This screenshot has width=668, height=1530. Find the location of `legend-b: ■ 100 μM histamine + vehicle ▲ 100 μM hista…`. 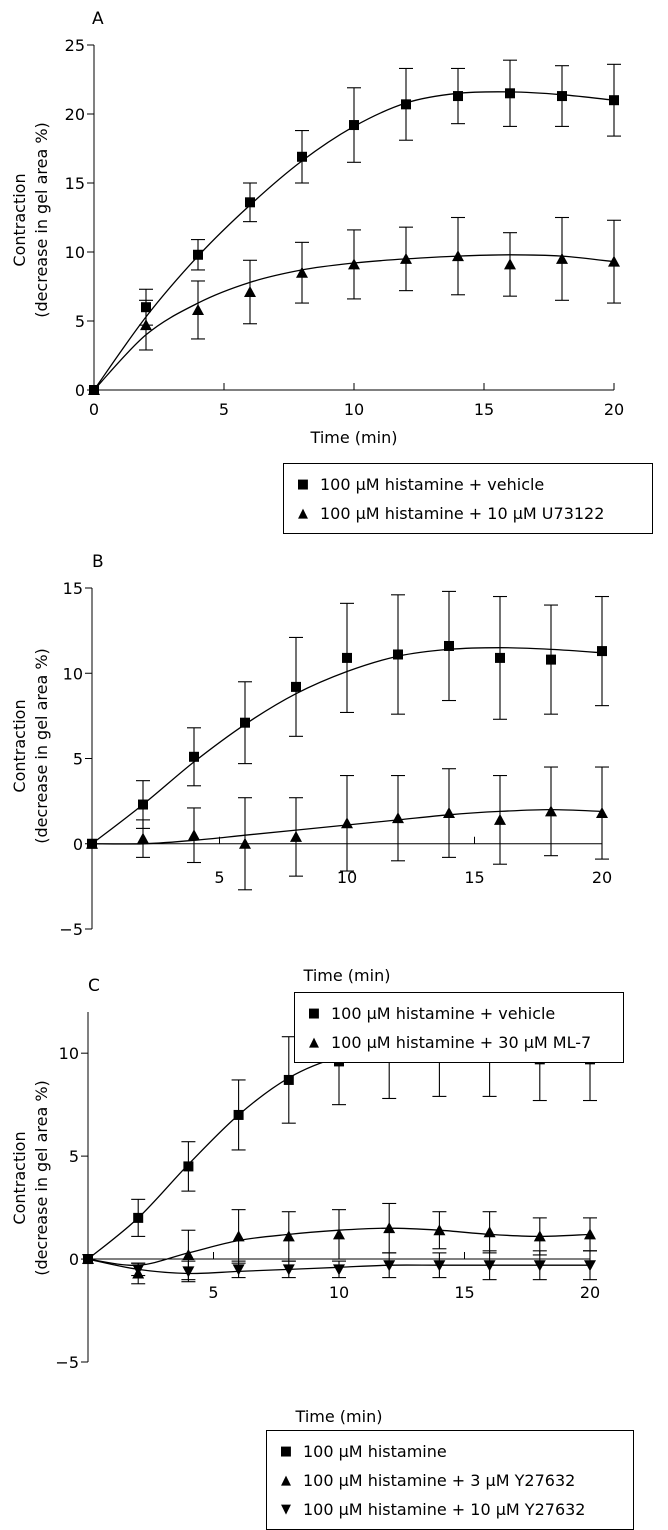

legend-b: ■ 100 μM histamine + vehicle ▲ 100 μM hista… is located at coordinates (459, 1027).